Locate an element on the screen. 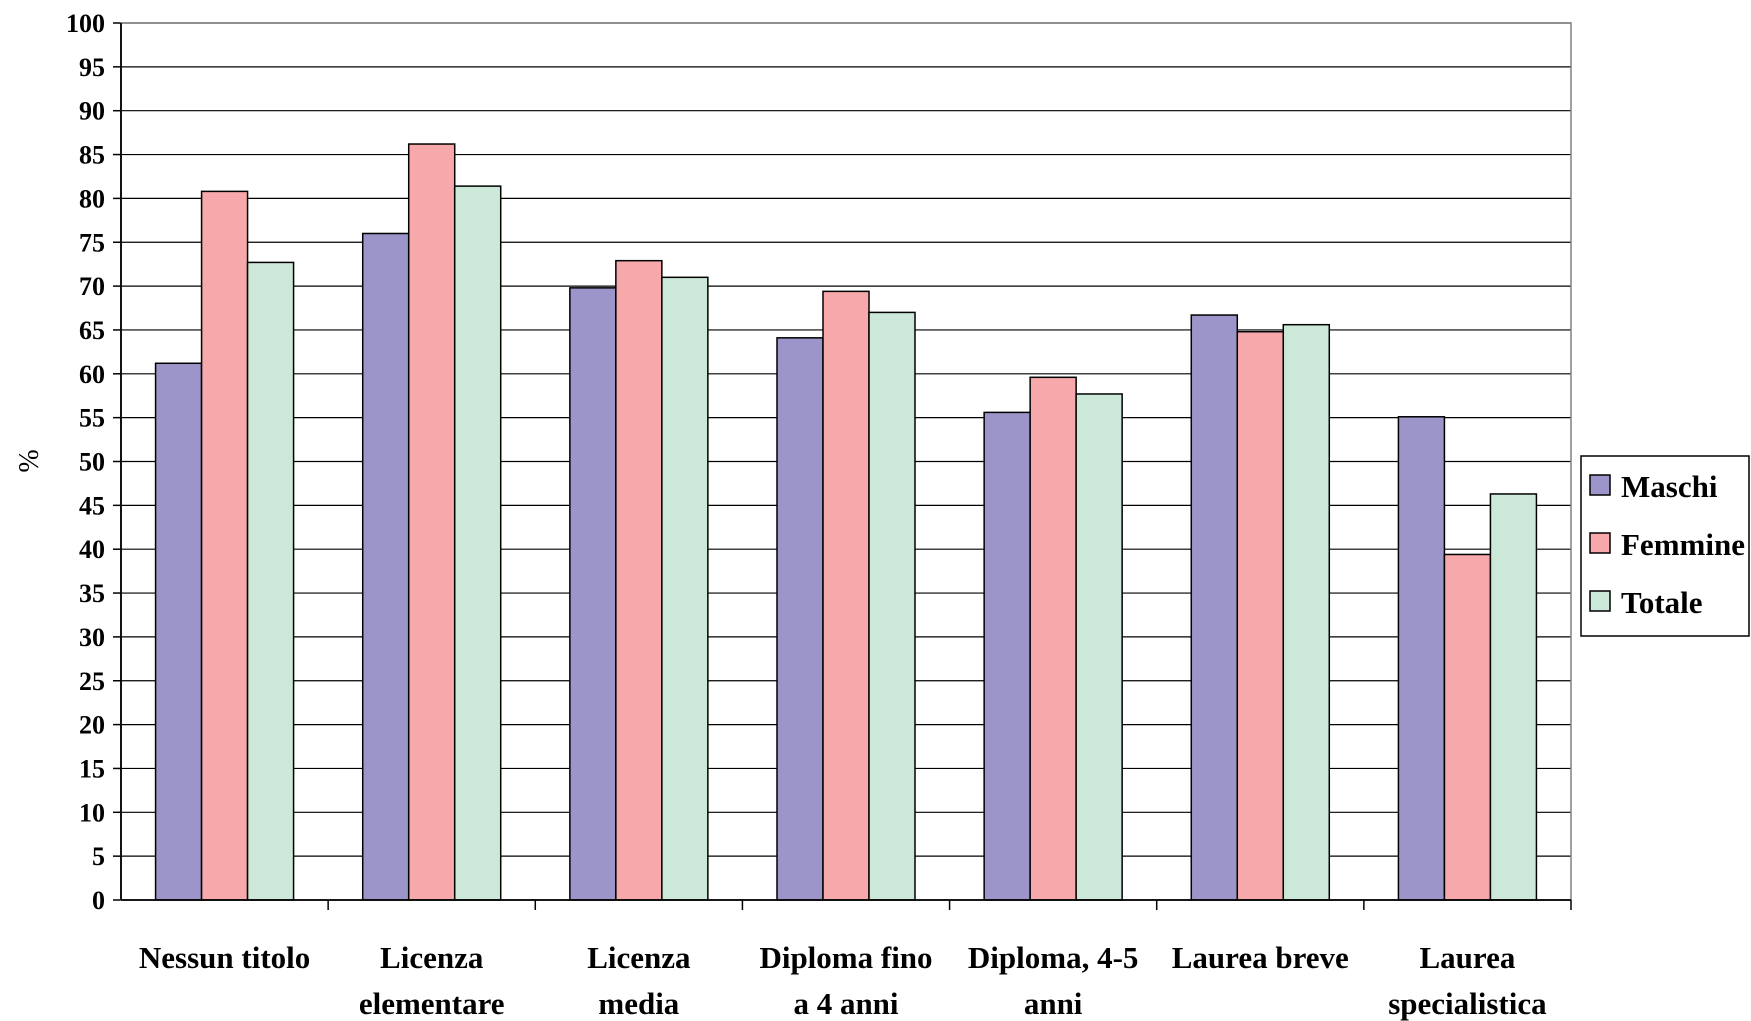  y-tick-label: 70 is located at coordinates (92, 286).